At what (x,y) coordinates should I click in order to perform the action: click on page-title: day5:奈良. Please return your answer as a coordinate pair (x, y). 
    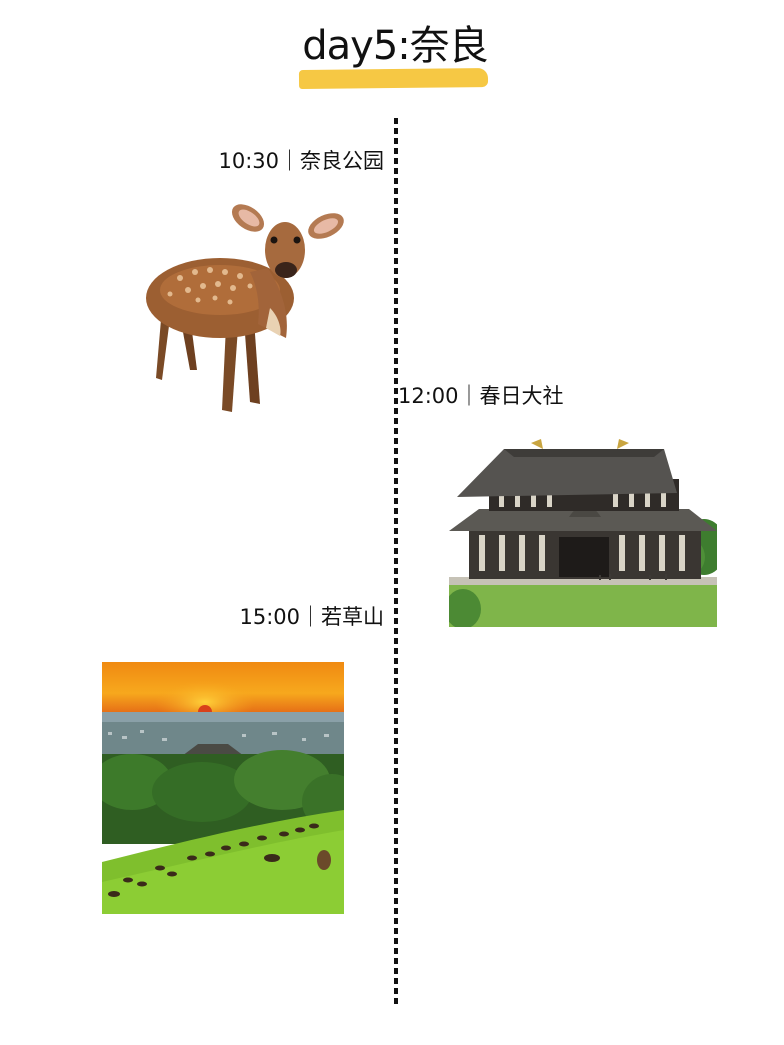
    Looking at the image, I should click on (395, 46).